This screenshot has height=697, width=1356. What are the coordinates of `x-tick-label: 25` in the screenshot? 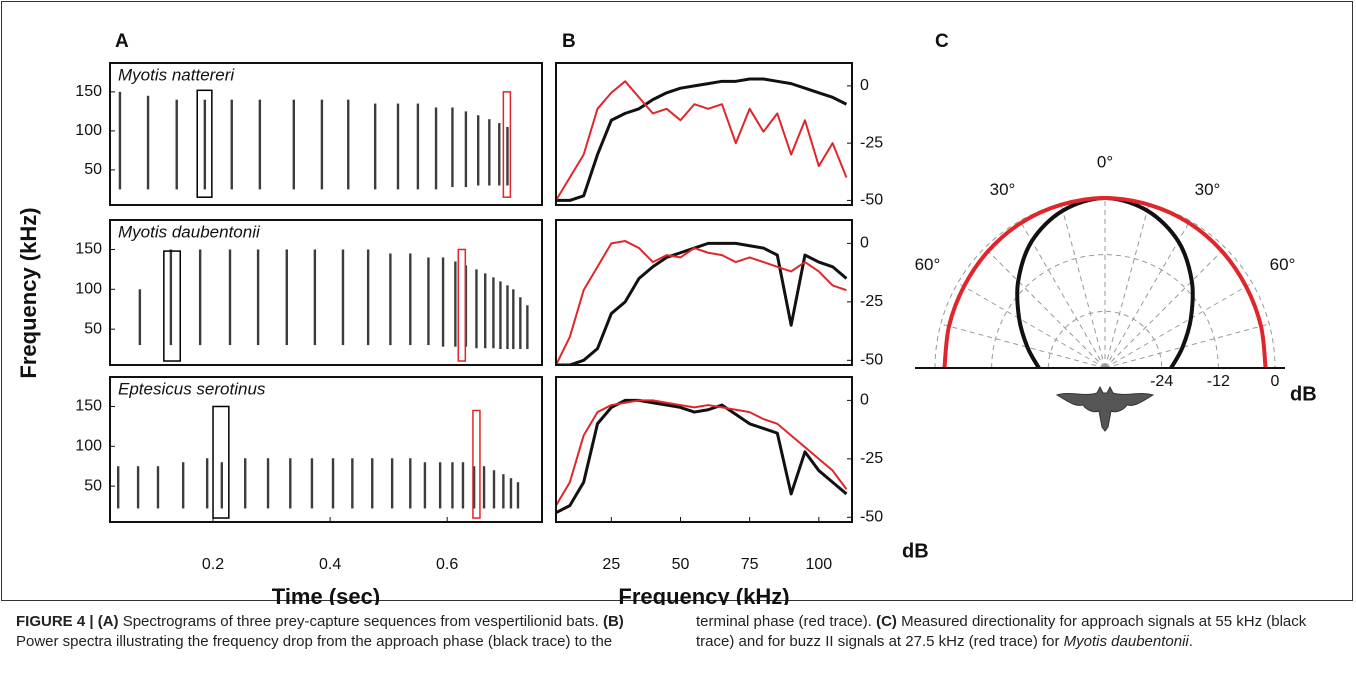 It's located at (611, 564).